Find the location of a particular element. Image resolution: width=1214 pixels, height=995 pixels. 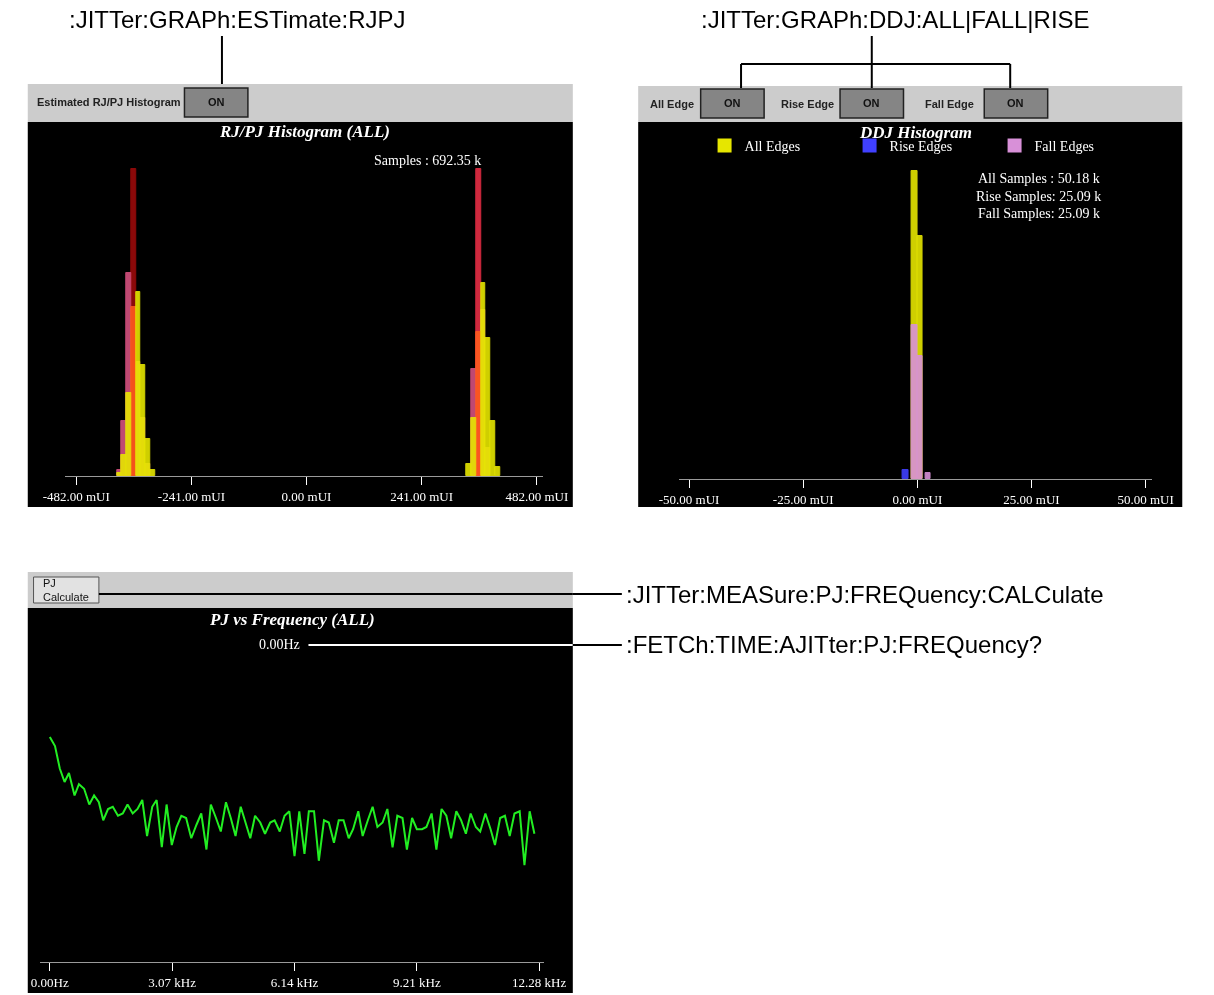

annotation: Rise Samples: 25.09 k is located at coordinates (1039, 196).